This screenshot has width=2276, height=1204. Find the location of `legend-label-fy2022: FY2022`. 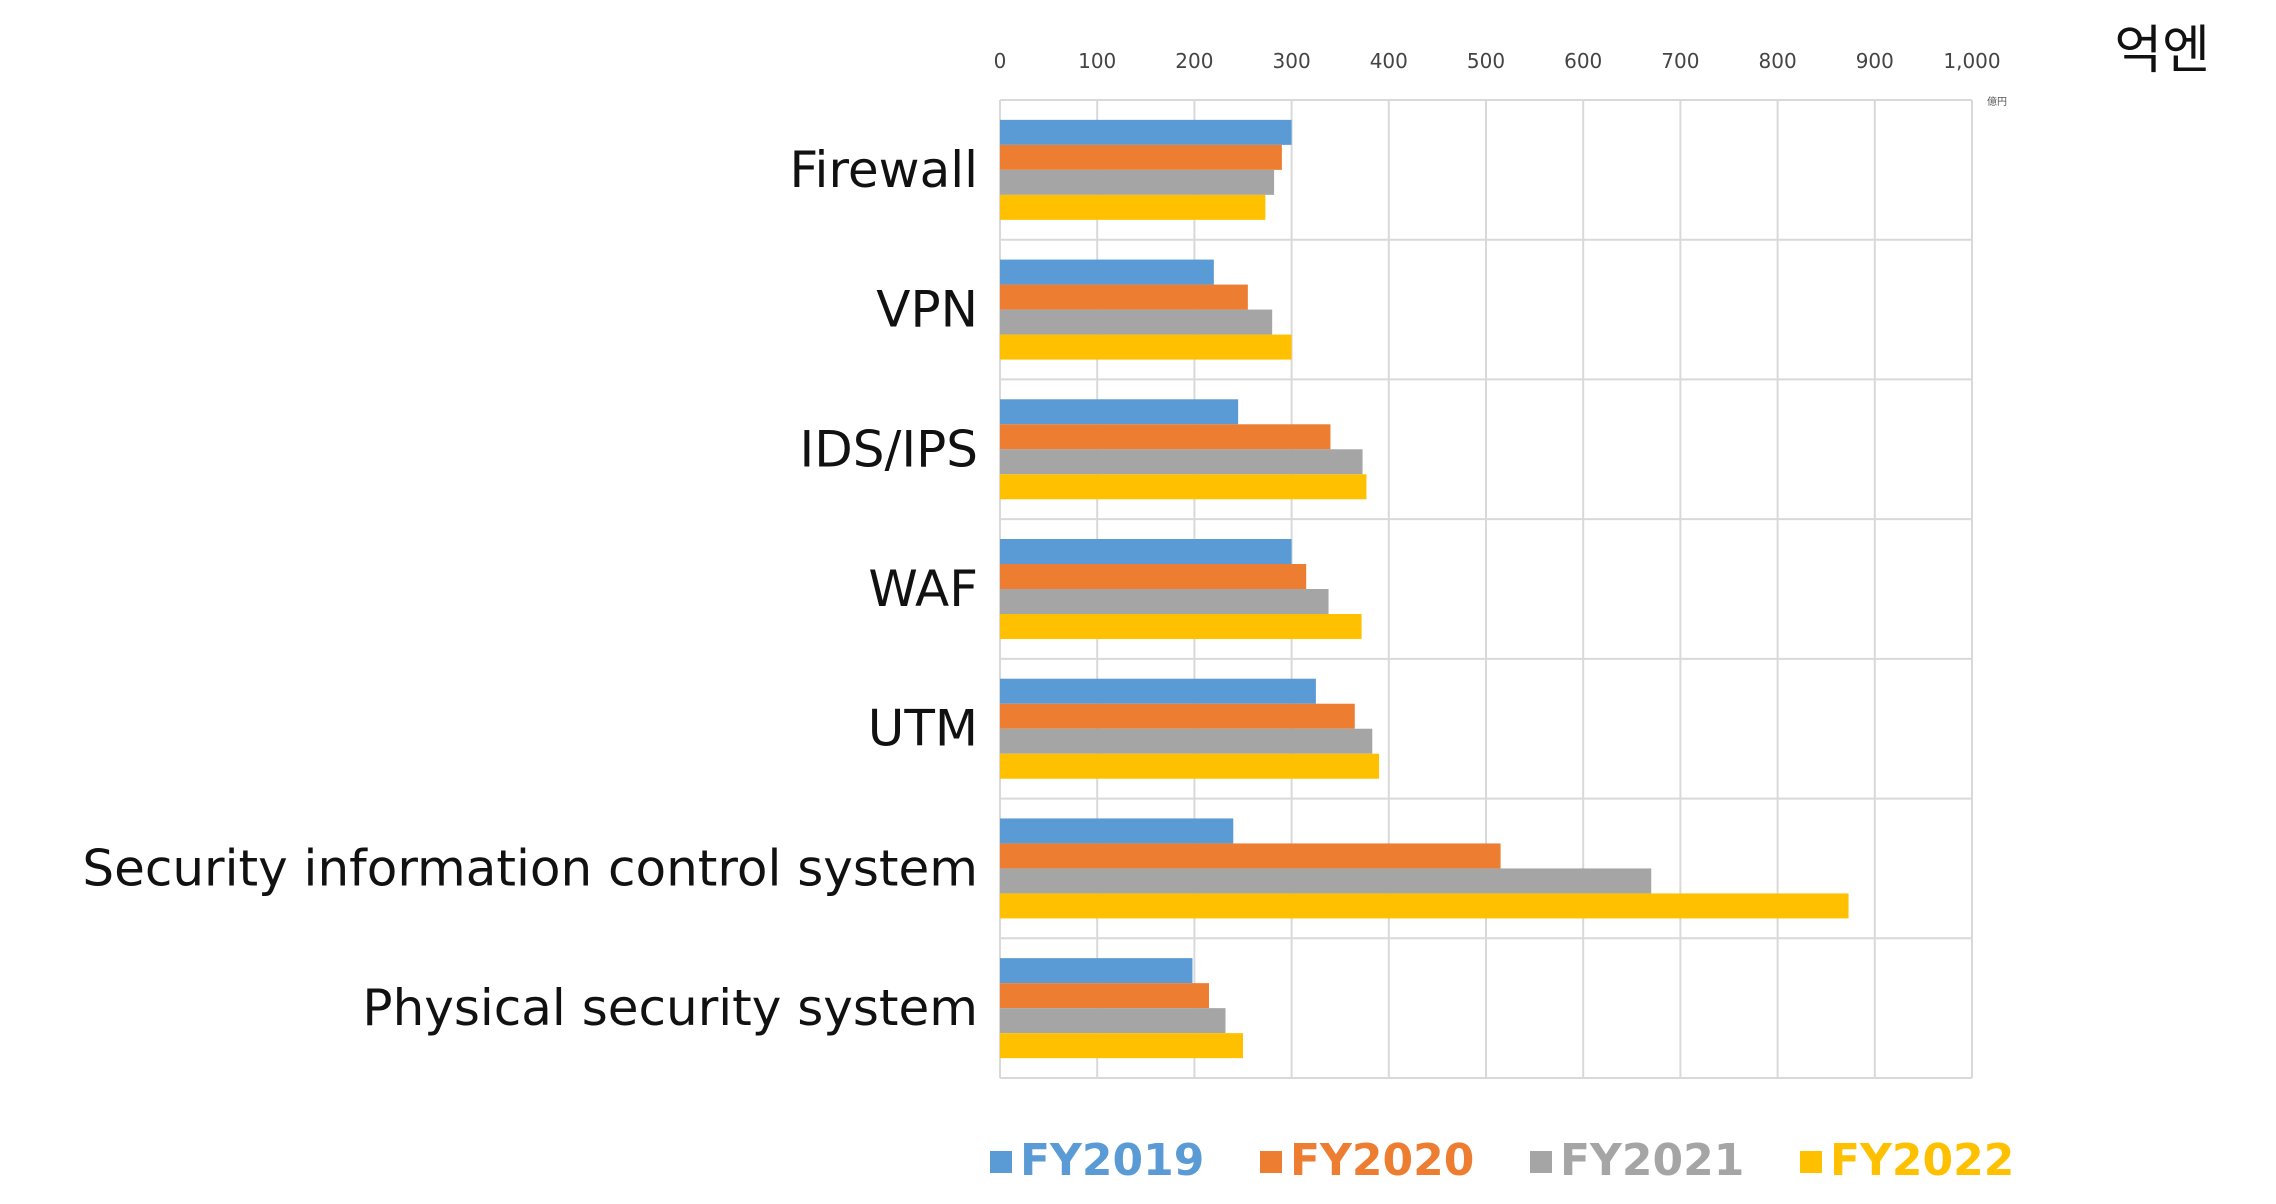

legend-label-fy2022: FY2022 is located at coordinates (1922, 1160).